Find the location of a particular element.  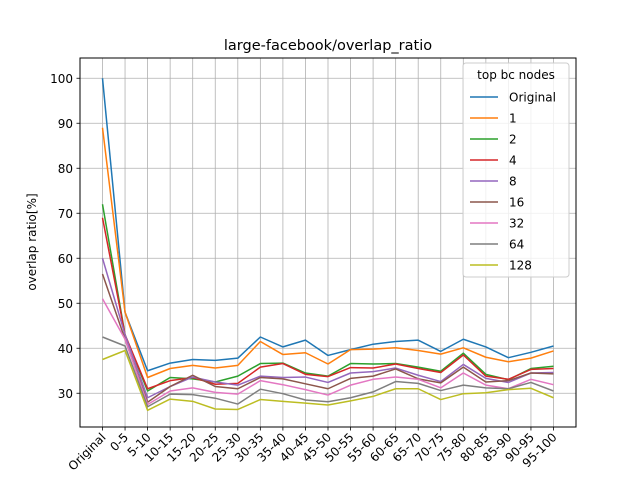

y-axis-ticks: 30 40 50 60 70 80 90 100 is located at coordinates (65, 236).